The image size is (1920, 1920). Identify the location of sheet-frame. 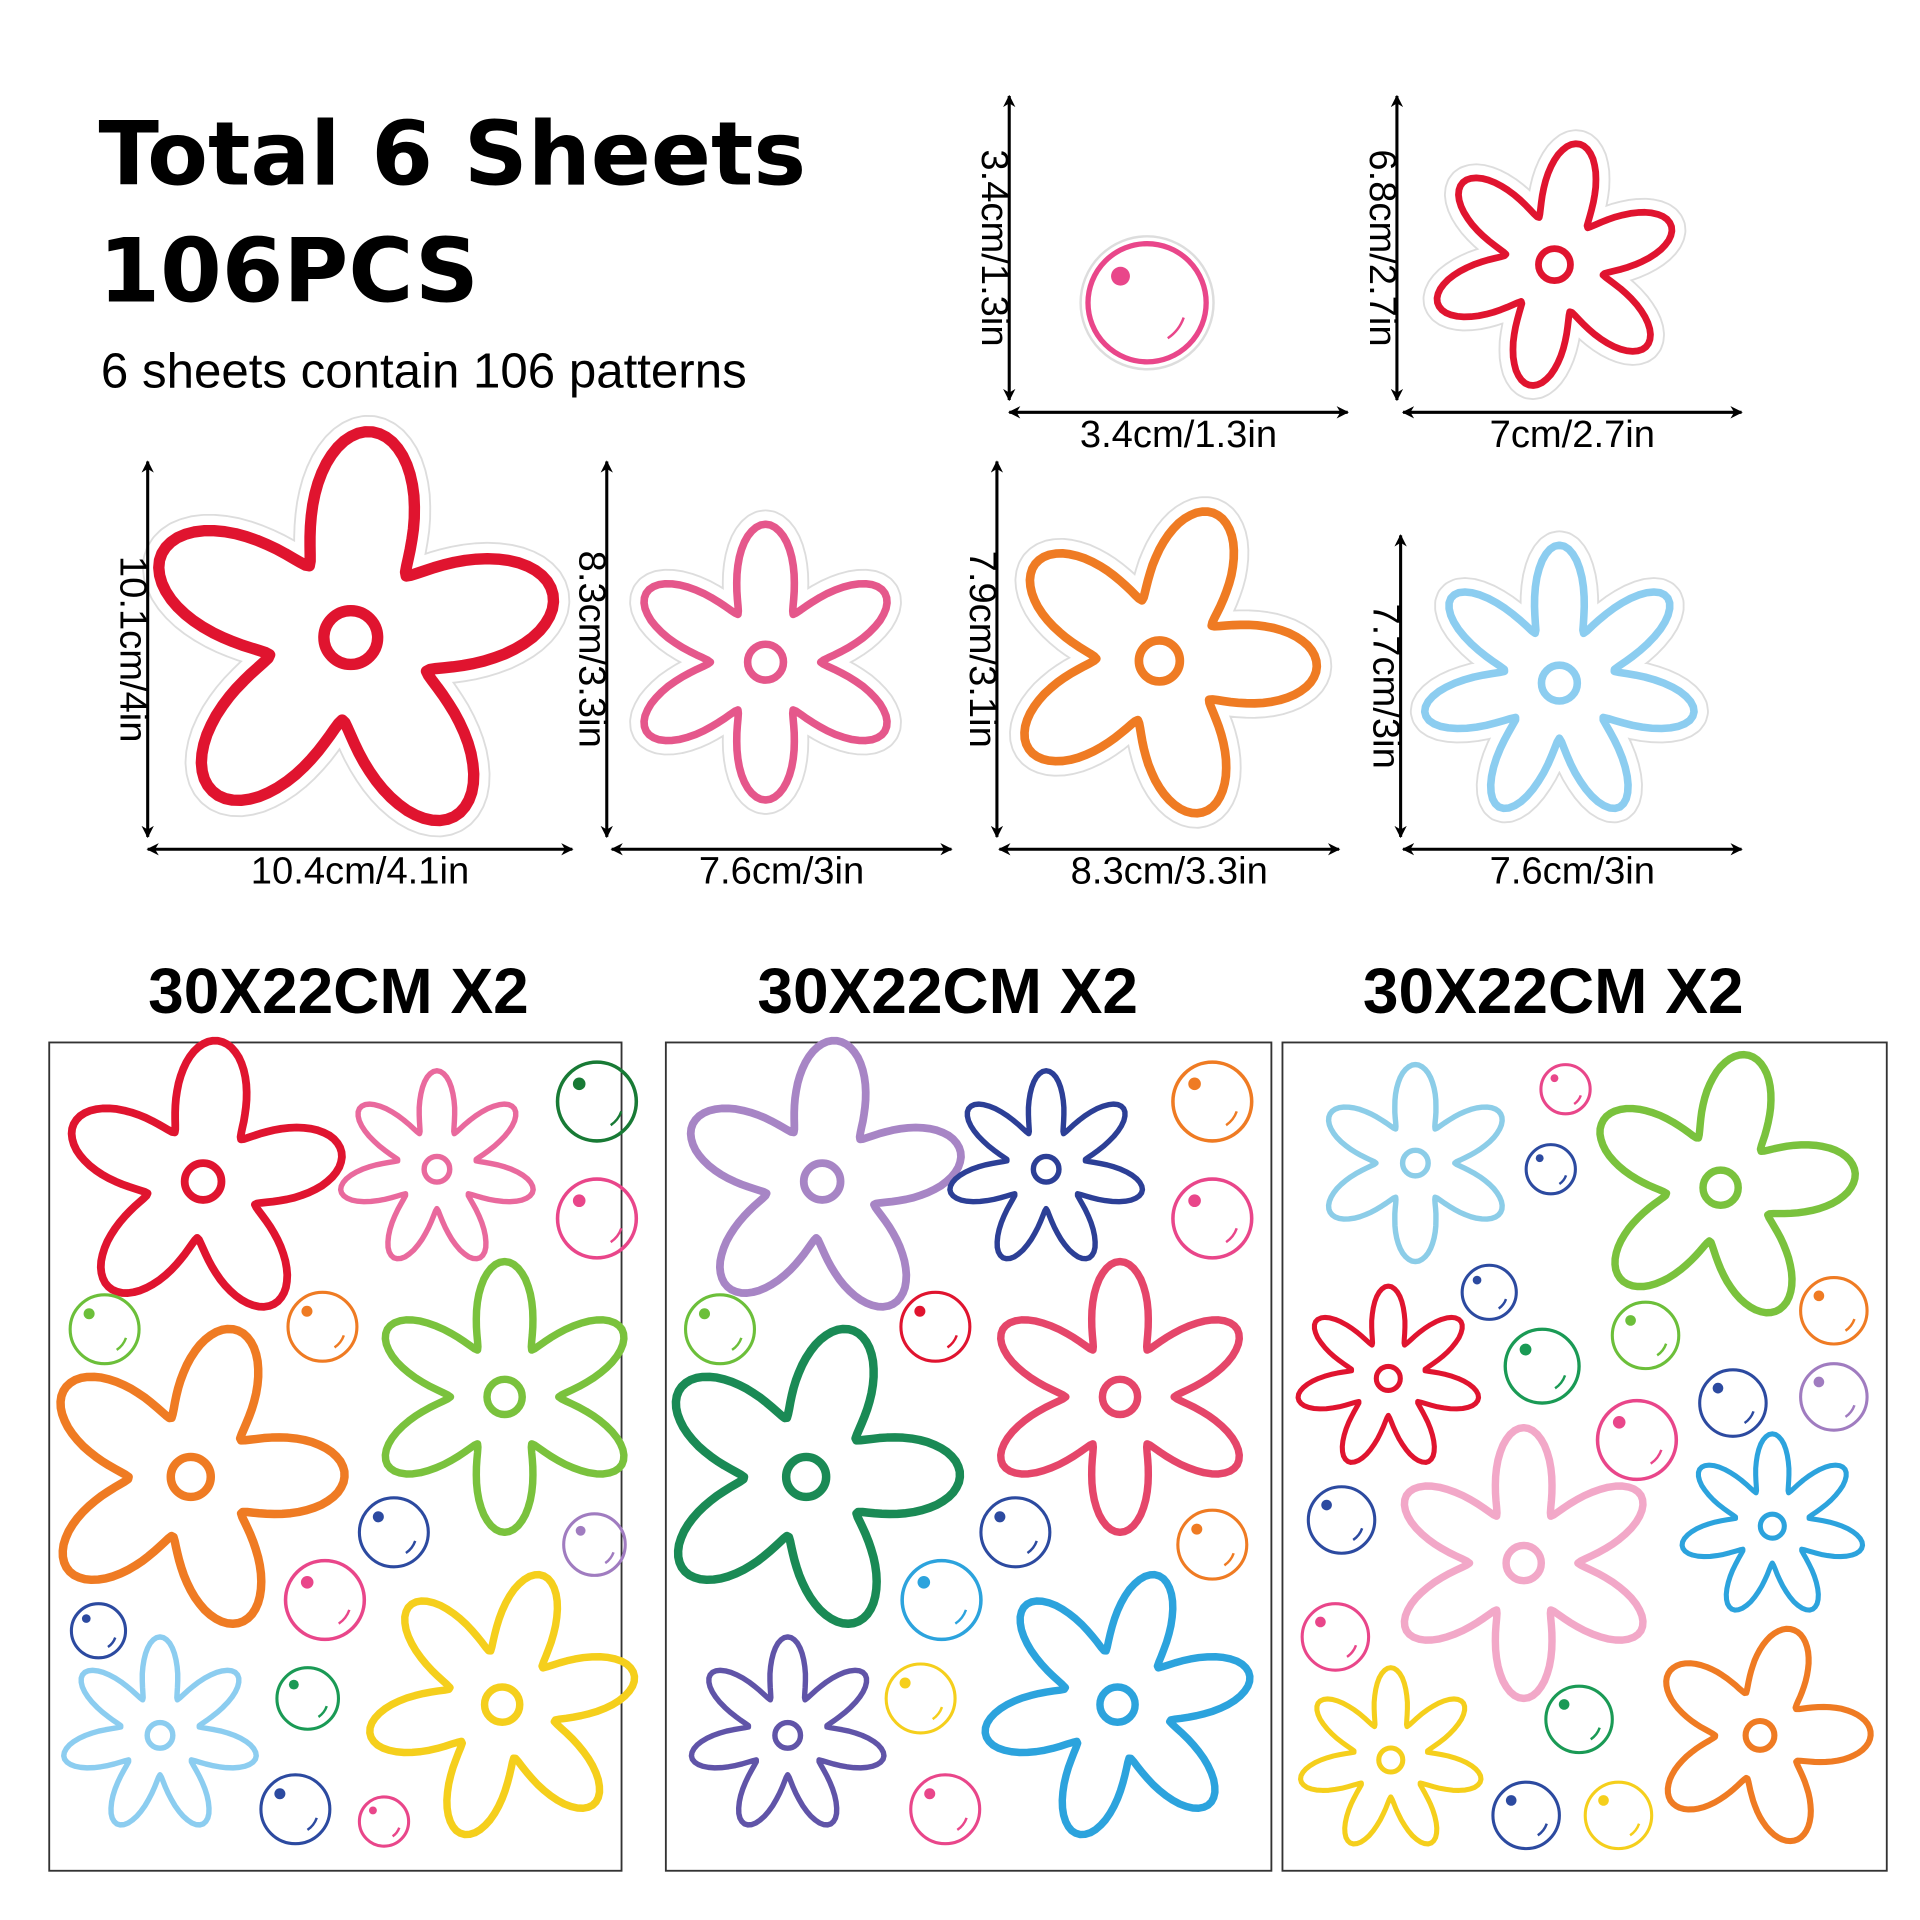
(968, 1456).